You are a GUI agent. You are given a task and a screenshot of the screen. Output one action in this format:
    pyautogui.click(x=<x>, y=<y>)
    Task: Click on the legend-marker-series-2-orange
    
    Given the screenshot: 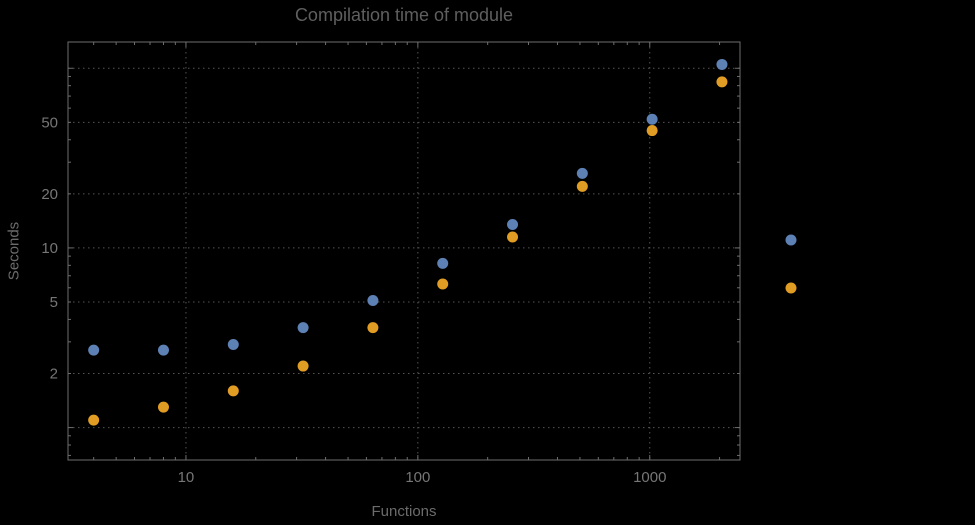 What is the action you would take?
    pyautogui.click(x=791, y=288)
    